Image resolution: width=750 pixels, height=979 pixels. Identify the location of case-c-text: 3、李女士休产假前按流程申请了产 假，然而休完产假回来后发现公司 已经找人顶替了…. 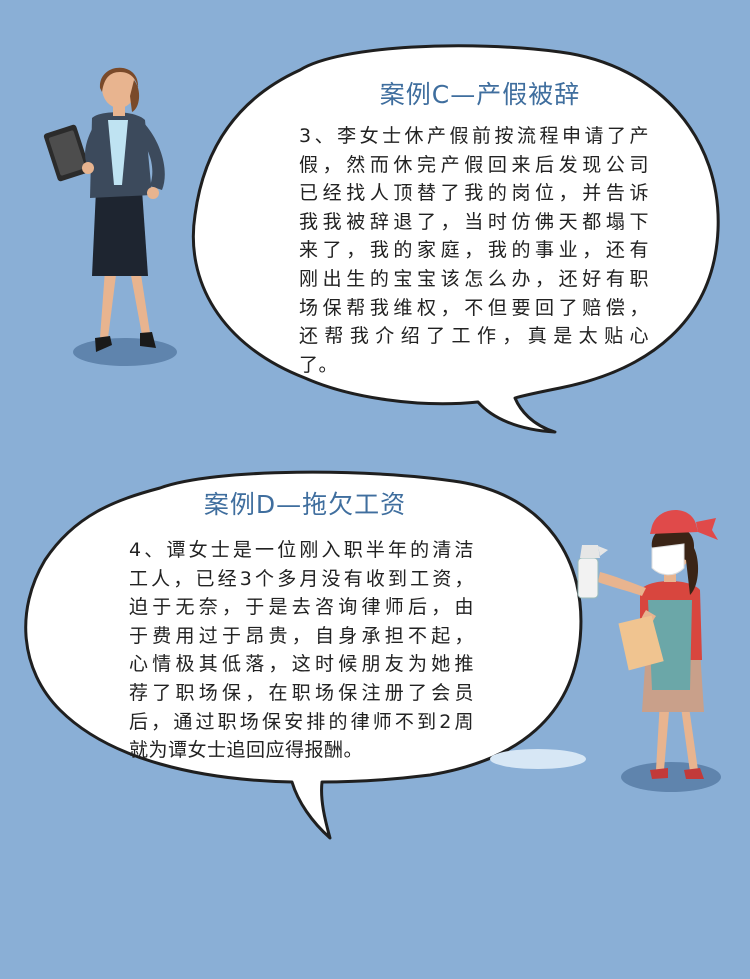
(474, 250).